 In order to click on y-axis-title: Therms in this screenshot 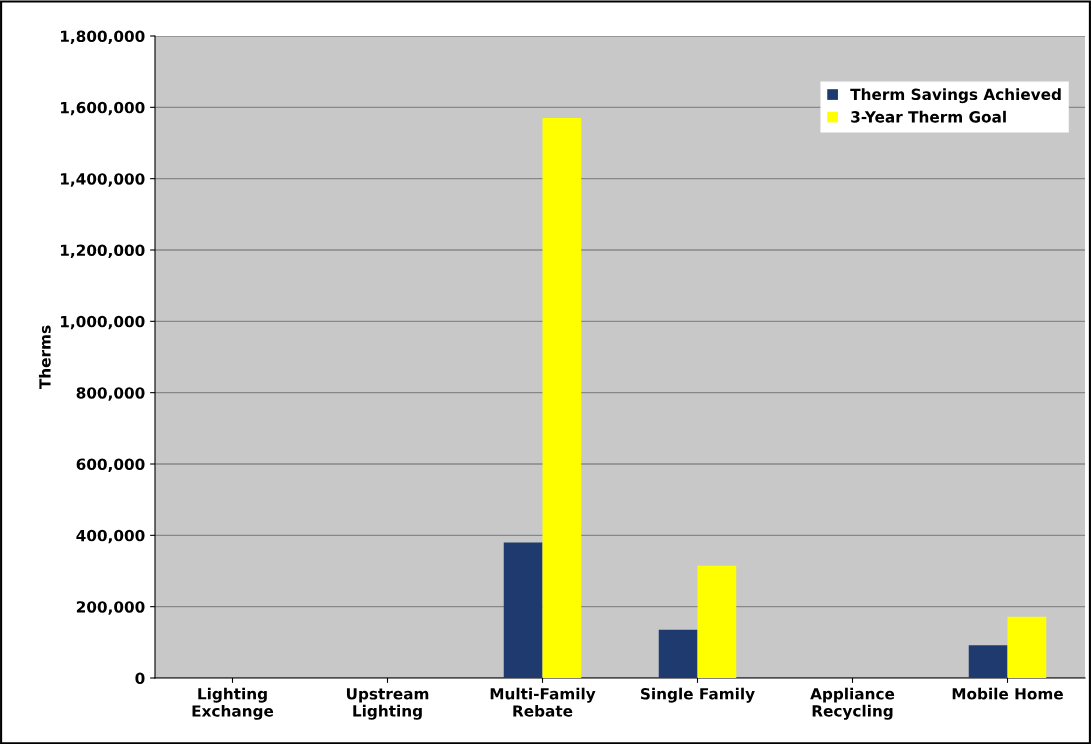, I will do `click(44, 357)`.